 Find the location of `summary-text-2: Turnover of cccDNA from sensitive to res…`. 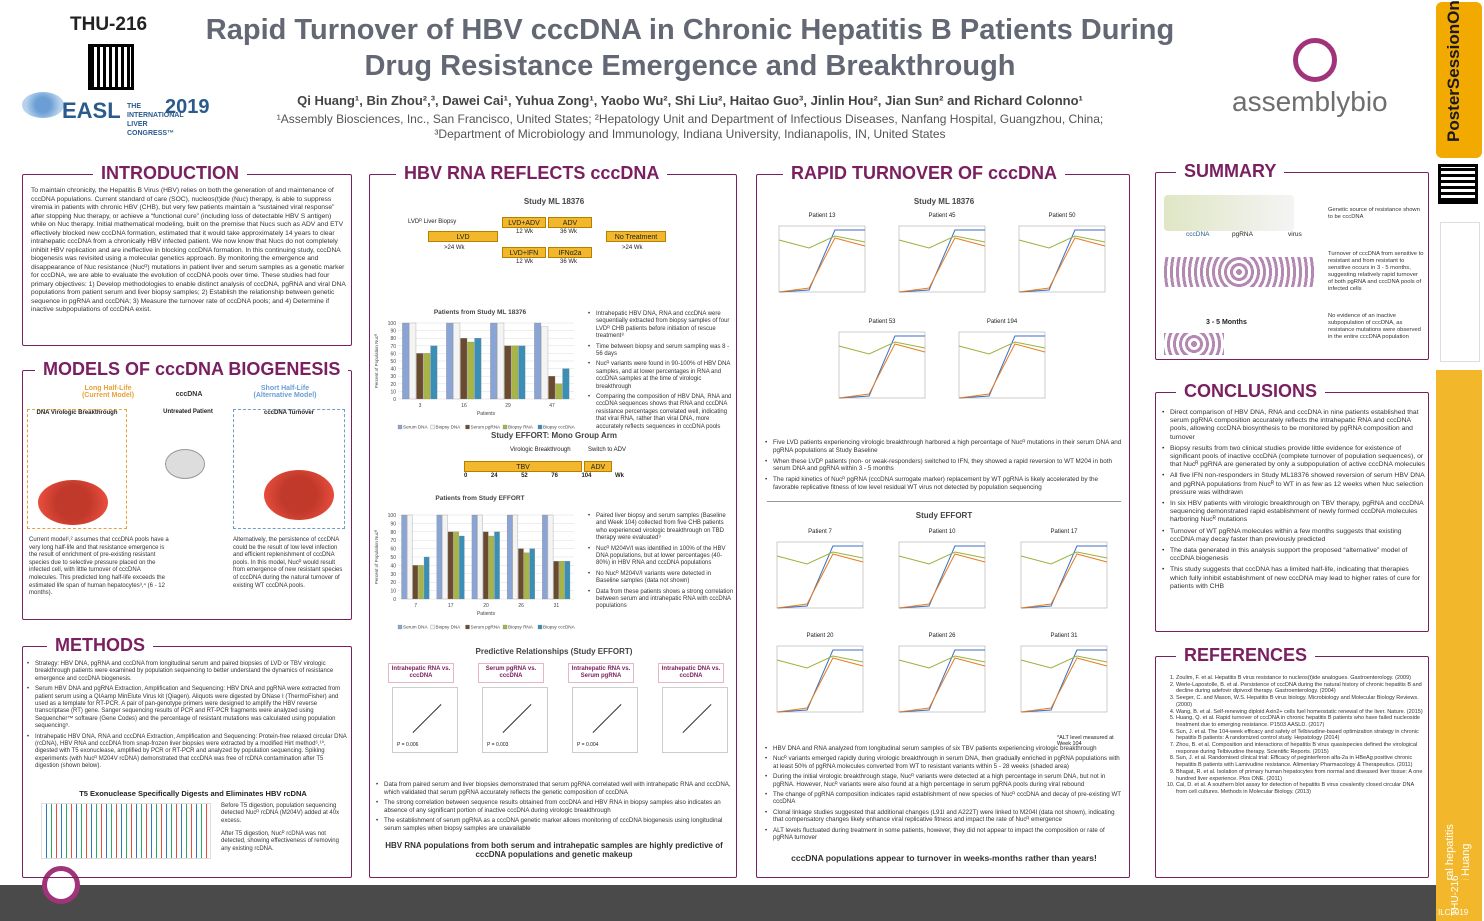

summary-text-2: Turnover of cccDNA from sensitive to res… is located at coordinates (1376, 271).